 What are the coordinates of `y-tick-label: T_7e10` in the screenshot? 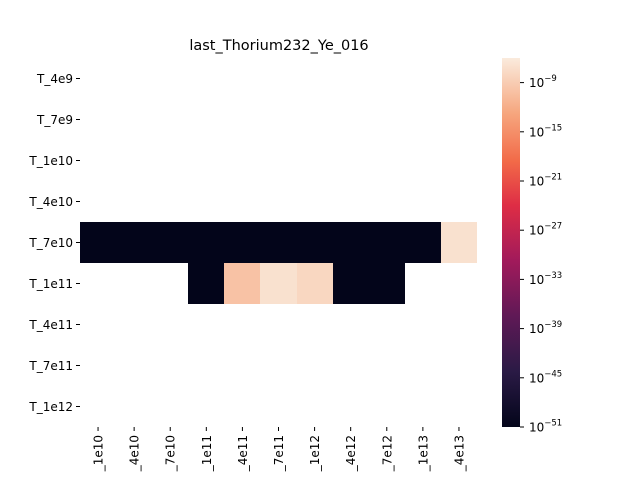 It's located at (50, 243).